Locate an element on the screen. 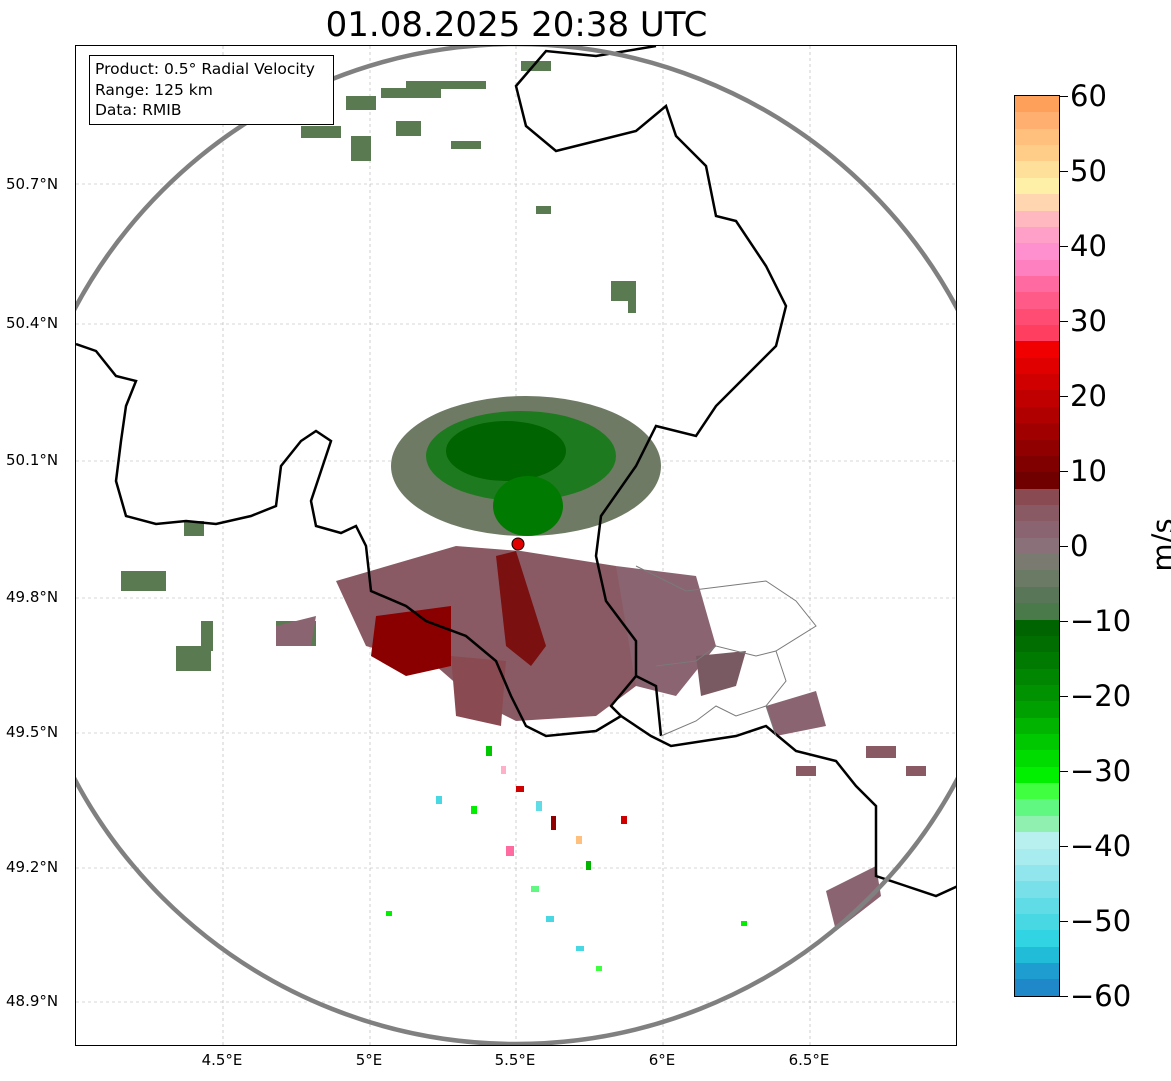  lat-label: 49.2°N is located at coordinates (32, 867).